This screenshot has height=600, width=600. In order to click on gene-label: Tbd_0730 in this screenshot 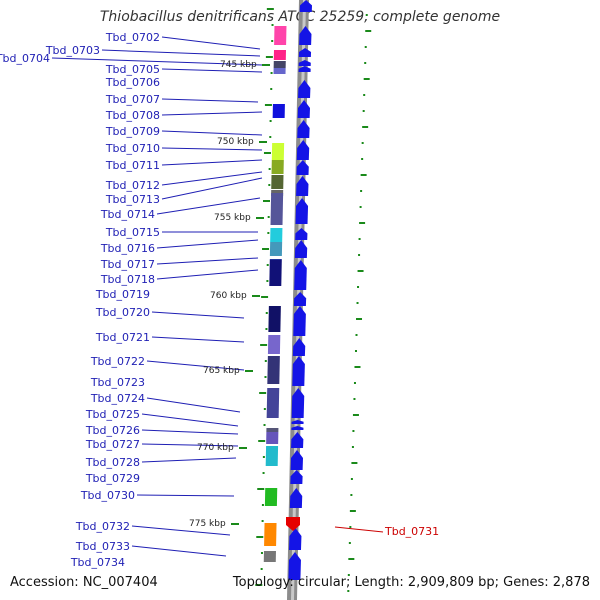, I will do `click(107, 495)`.